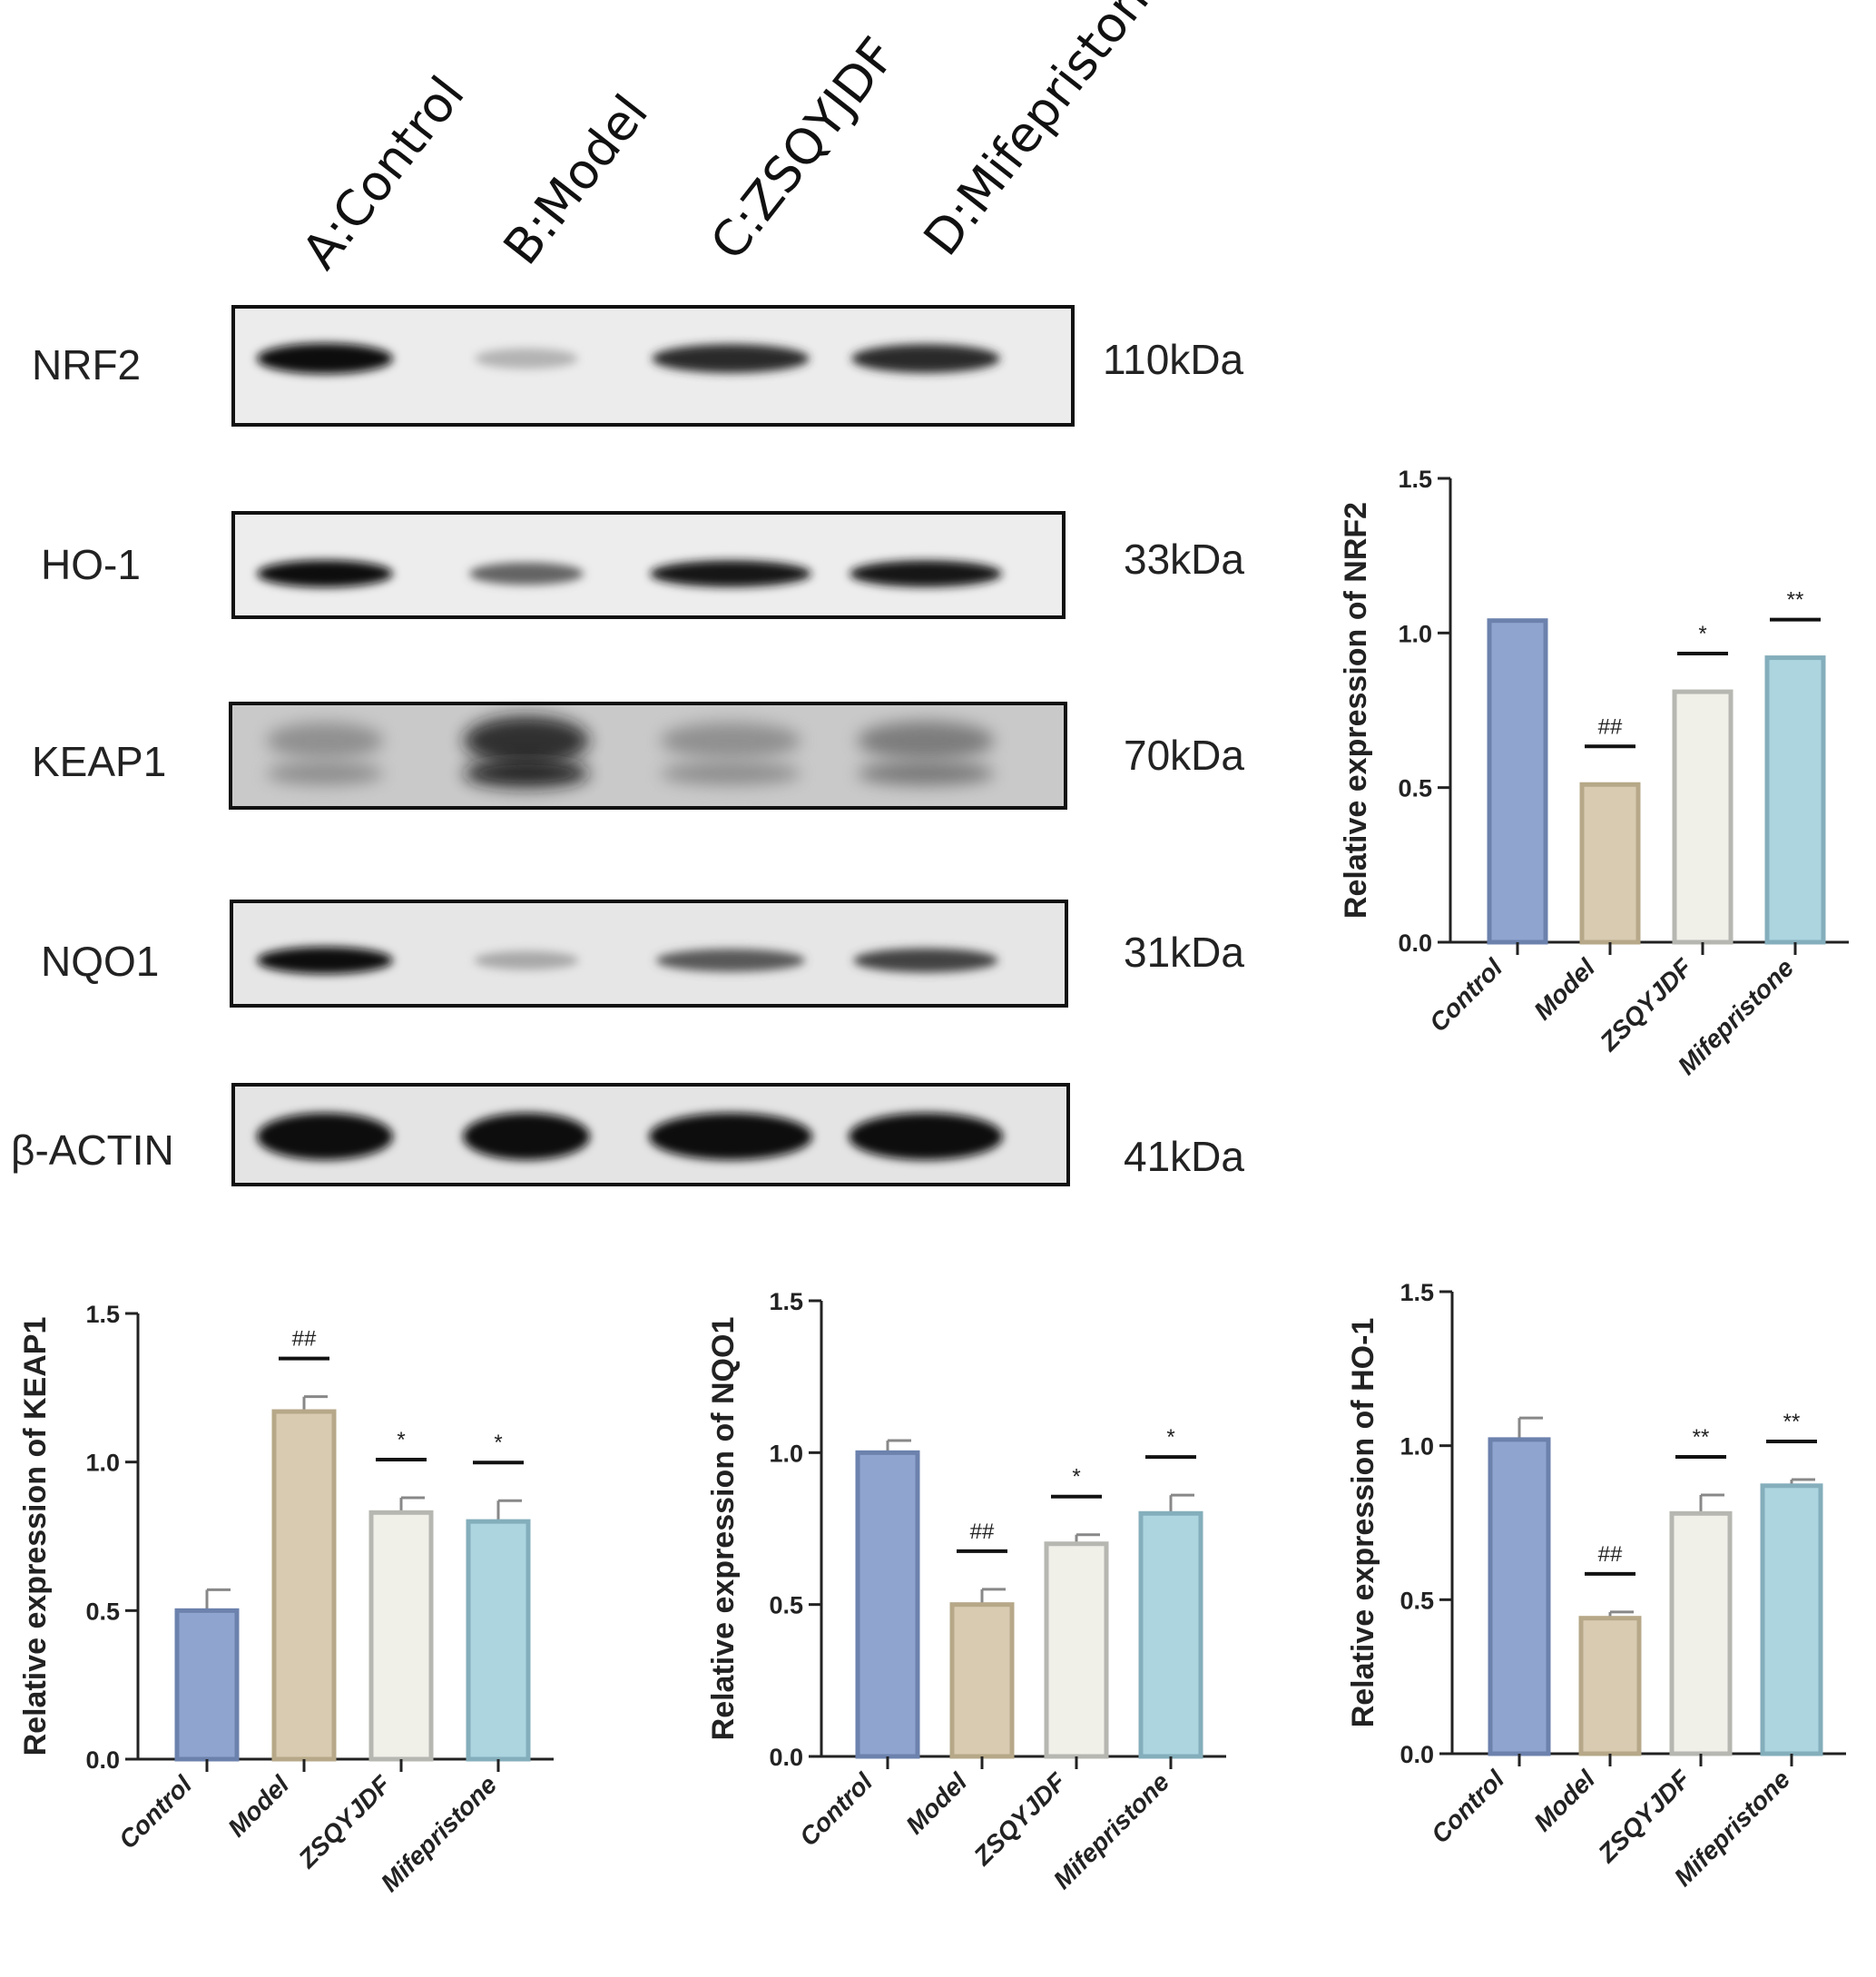 This screenshot has height=1977, width=1876. I want to click on size-label-nrf2: 110kDa, so click(1174, 360).